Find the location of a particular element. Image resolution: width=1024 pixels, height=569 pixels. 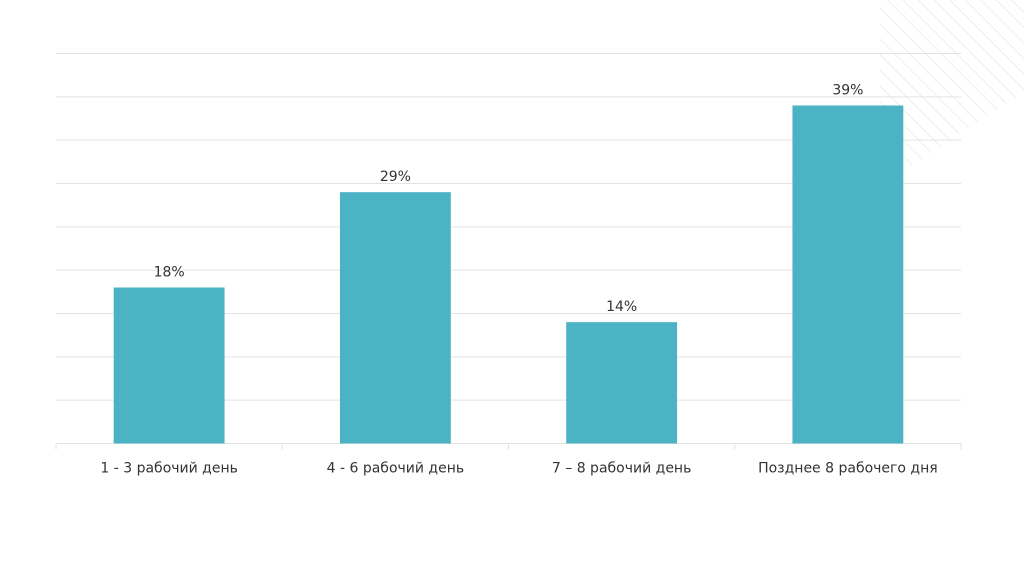

decorative-stripes is located at coordinates (952, 82).